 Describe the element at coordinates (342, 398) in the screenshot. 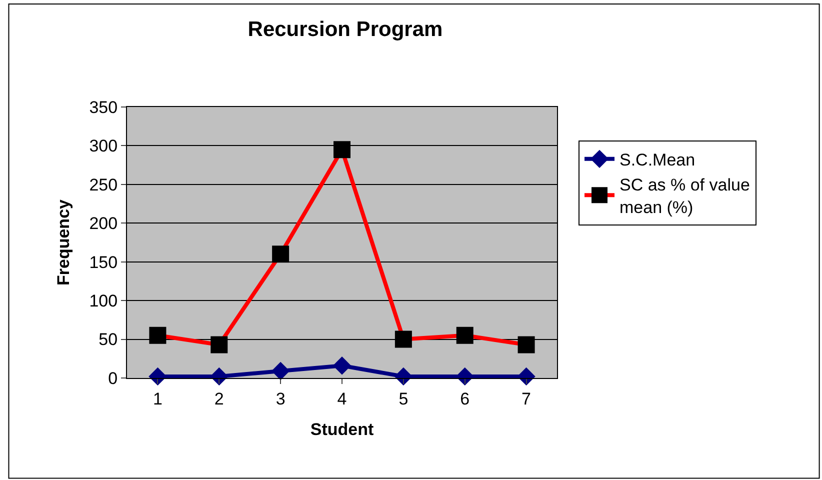

I see `x-tick-label: 4` at that location.